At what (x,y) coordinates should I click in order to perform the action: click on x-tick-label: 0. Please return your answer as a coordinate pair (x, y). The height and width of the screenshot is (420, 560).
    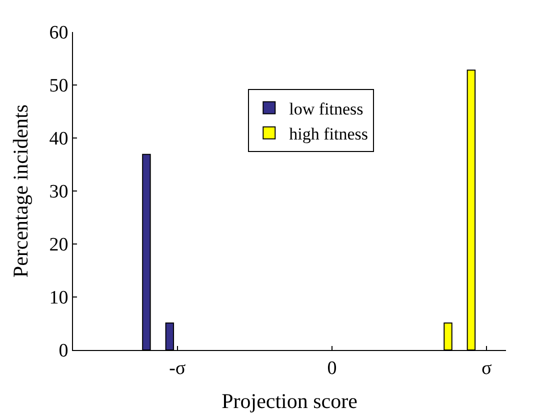
    Looking at the image, I should click on (332, 368).